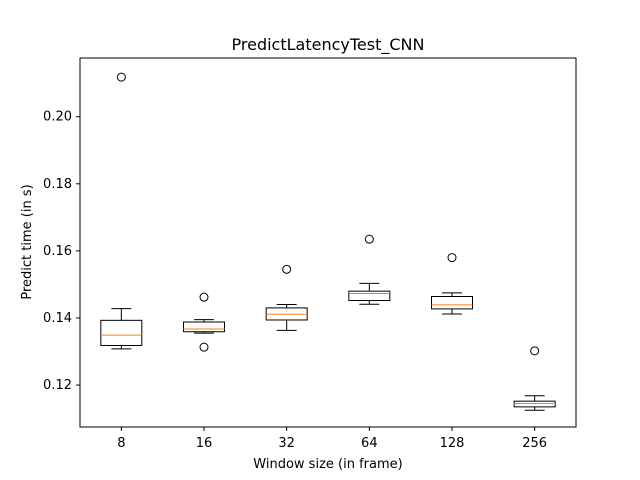 This screenshot has width=640, height=480. Describe the element at coordinates (286, 443) in the screenshot. I see `x-tick-label: 32` at that location.